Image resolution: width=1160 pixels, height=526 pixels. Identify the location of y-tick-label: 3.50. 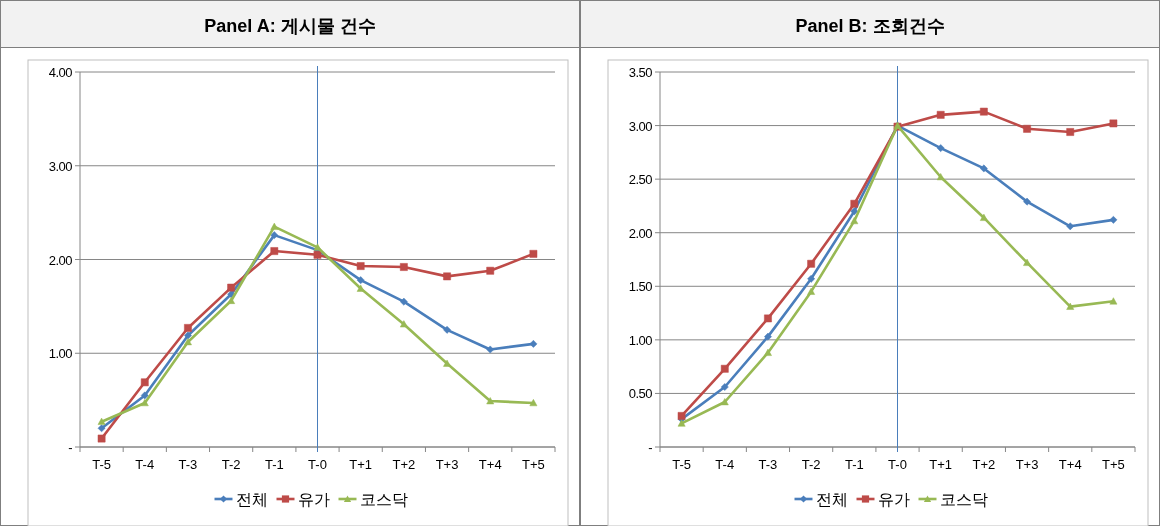
(640, 72).